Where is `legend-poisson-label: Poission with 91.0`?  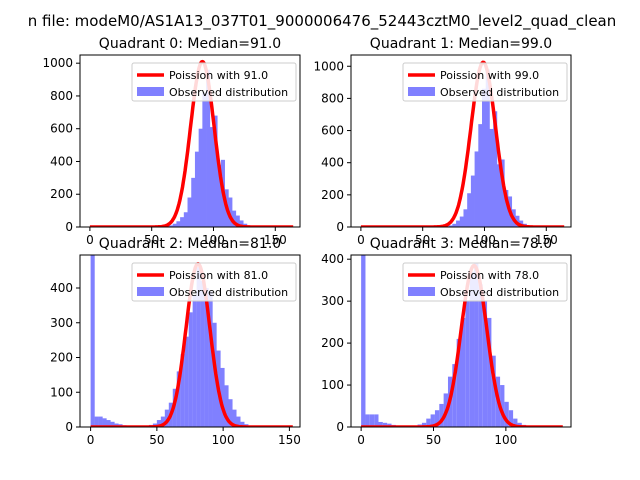
legend-poisson-label: Poission with 91.0 is located at coordinates (218, 75).